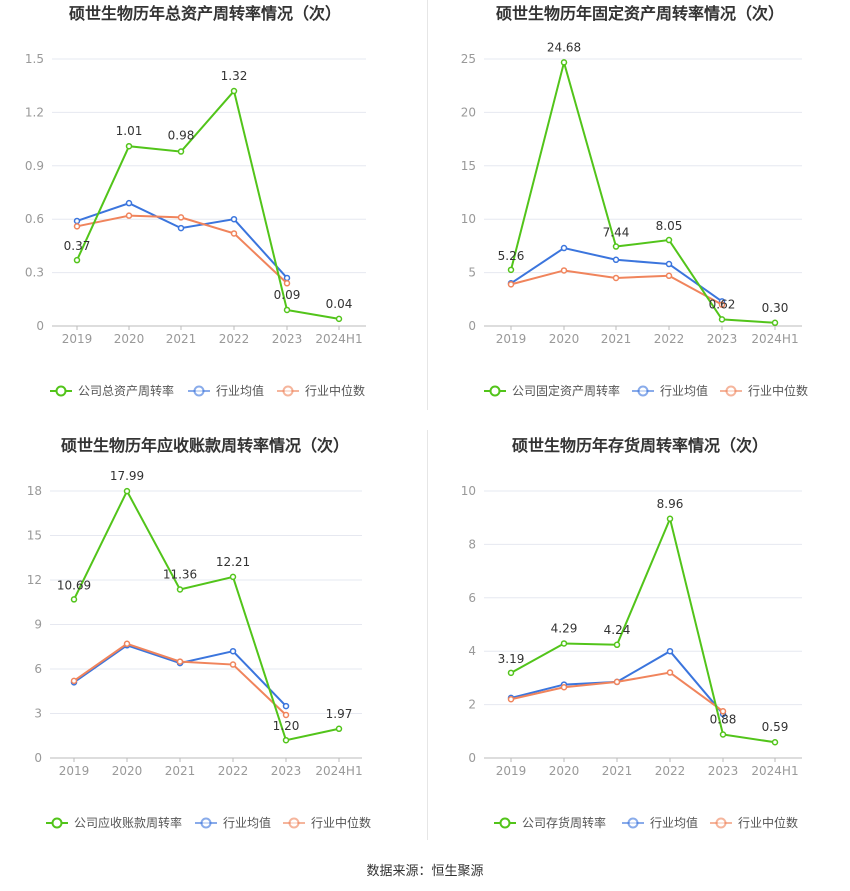 The width and height of the screenshot is (850, 891). Describe the element at coordinates (468, 59) in the screenshot. I see `y-tick-label: 25` at that location.